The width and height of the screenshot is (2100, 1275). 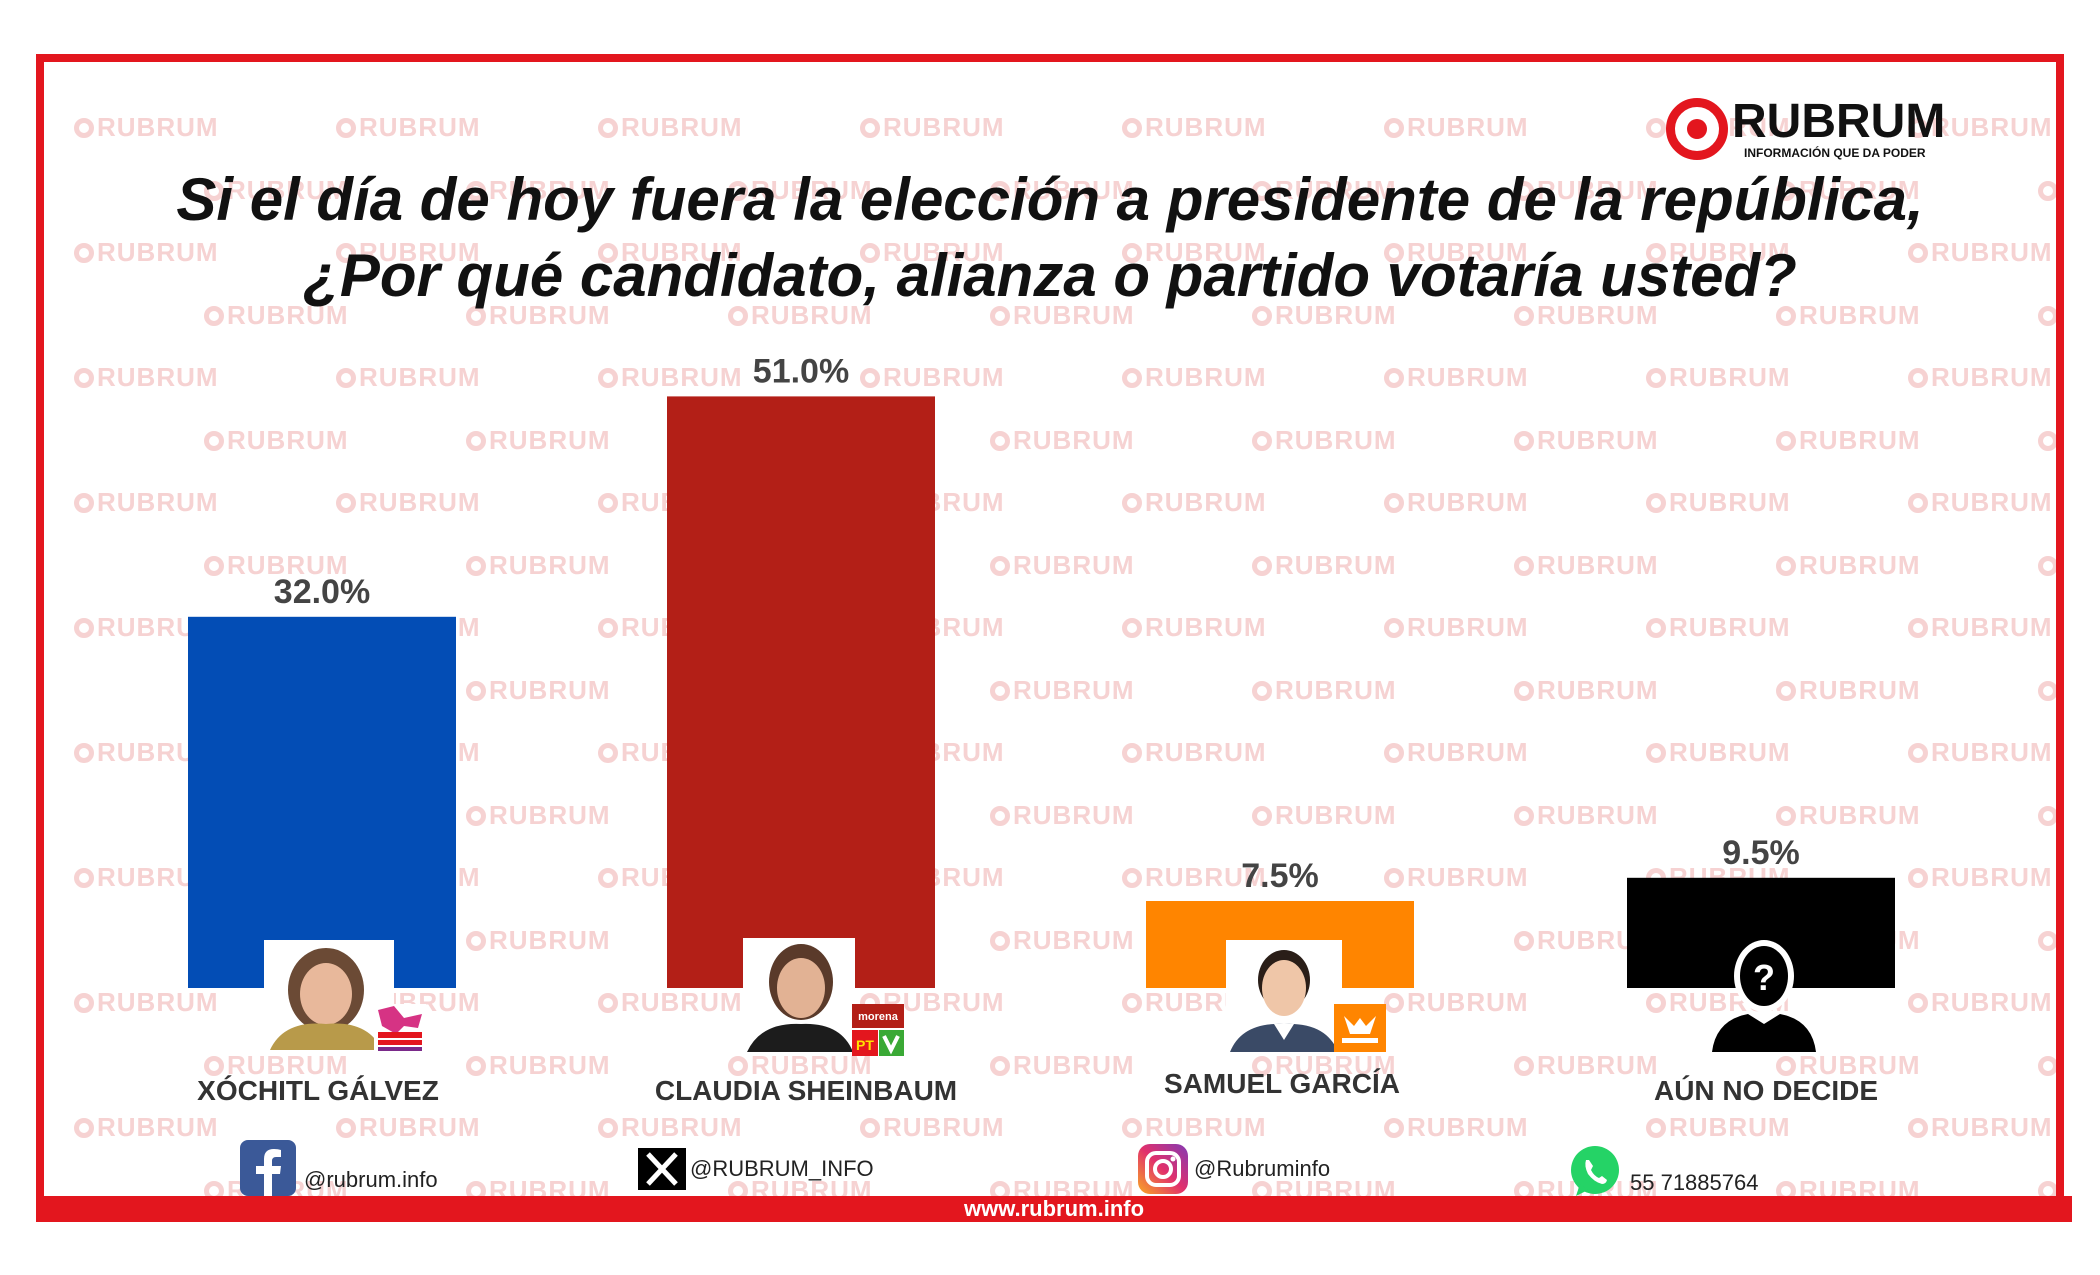 I want to click on unknown-person-icon: ?, so click(x=1764, y=996).